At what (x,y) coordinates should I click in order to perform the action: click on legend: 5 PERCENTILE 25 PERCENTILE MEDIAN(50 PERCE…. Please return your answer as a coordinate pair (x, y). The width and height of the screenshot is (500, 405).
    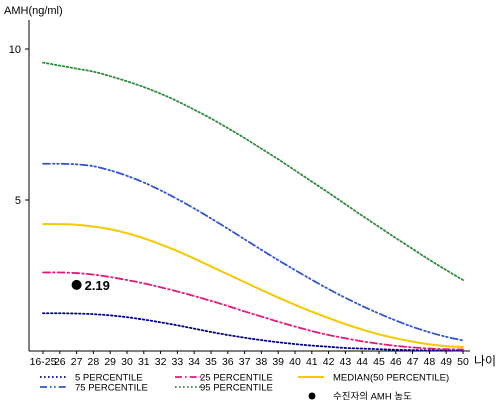
    Looking at the image, I should click on (244, 388).